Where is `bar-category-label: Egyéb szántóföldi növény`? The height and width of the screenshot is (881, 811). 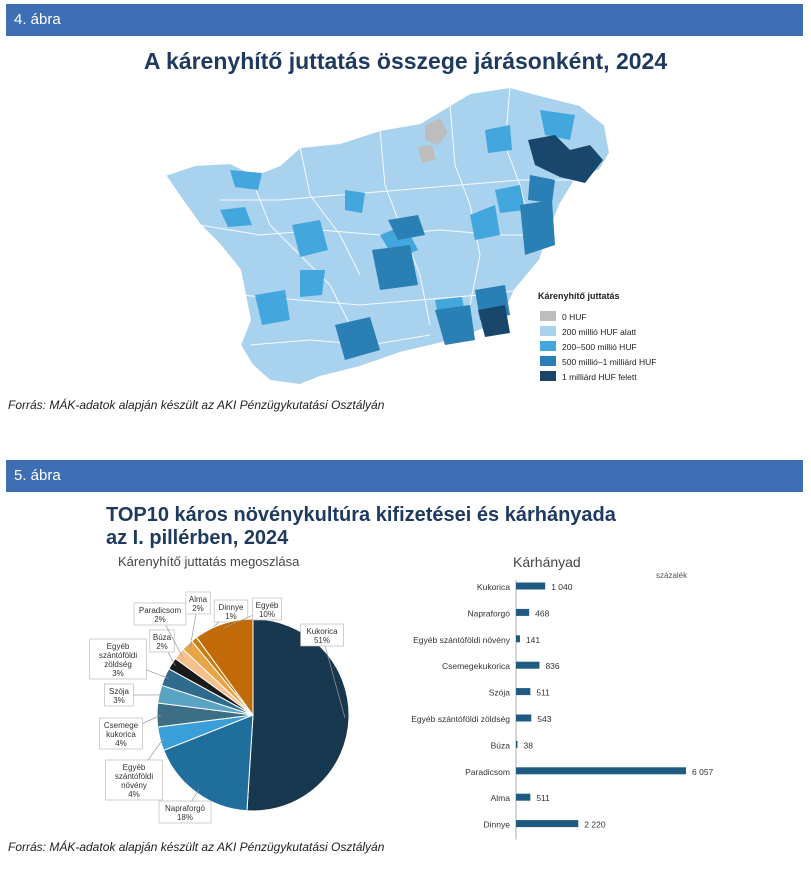
bar-category-label: Egyéb szántóföldi növény is located at coordinates (462, 640).